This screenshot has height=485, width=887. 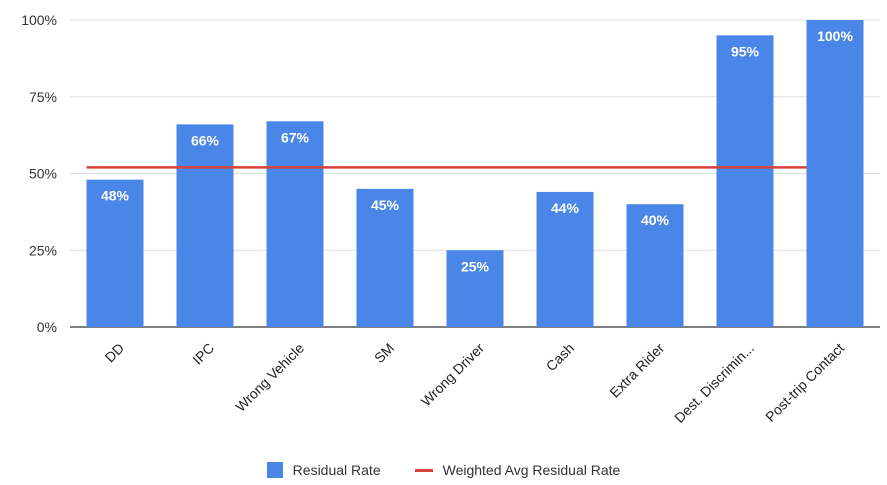 I want to click on legend-label-weighted-avg: Weighted Avg Residual Rate, so click(x=531, y=470).